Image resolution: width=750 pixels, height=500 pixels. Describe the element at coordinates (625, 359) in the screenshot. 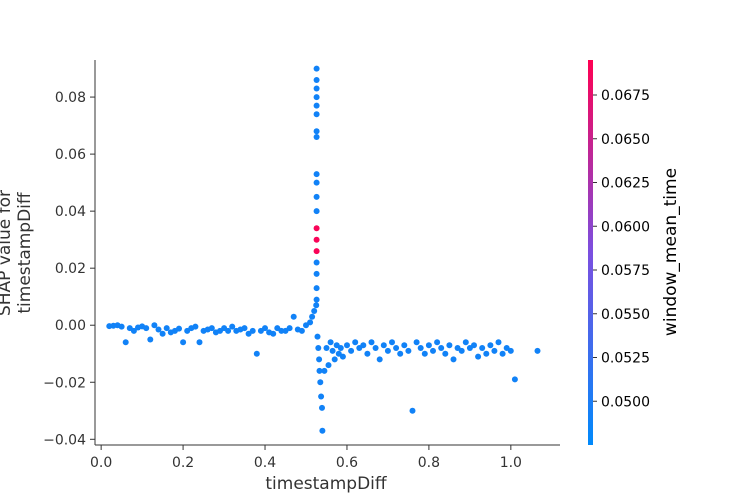

I see `colorbar-tick-label: 0.0525` at that location.